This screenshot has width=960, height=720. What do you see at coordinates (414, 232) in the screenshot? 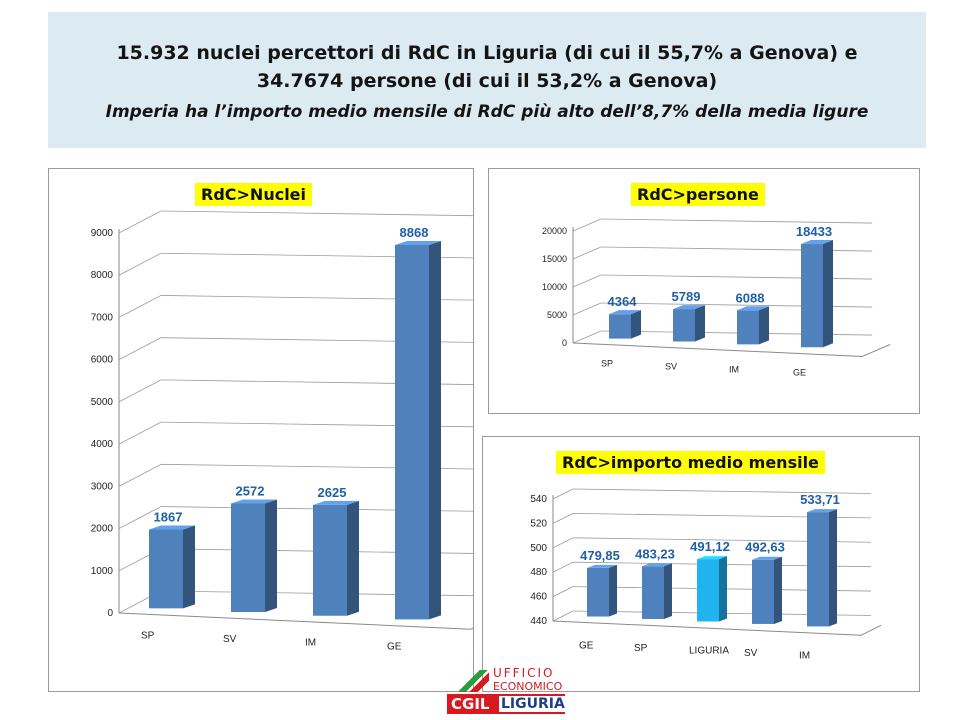
I see `data-label: 8868` at bounding box center [414, 232].